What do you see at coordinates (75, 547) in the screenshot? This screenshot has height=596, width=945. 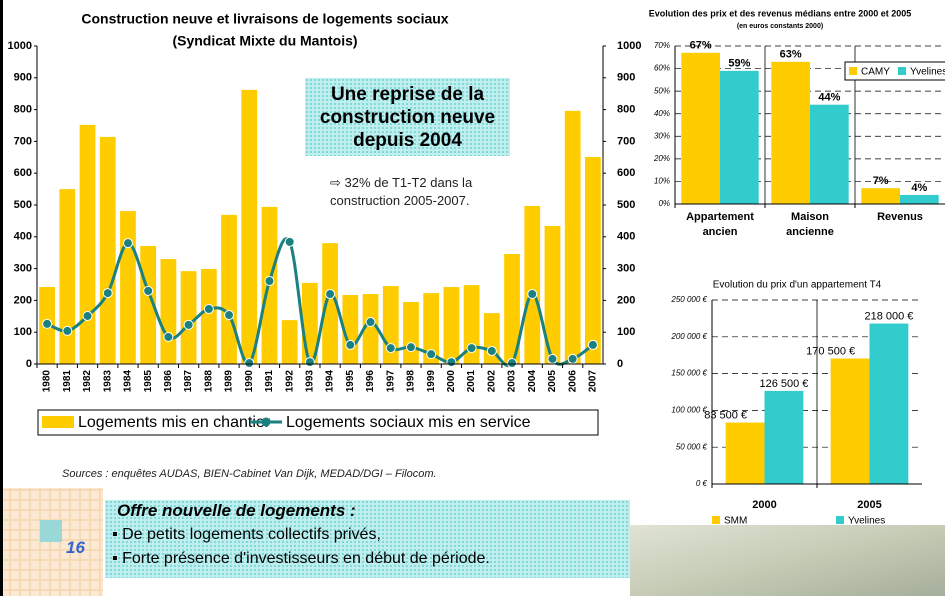 I see `page-number: 16` at bounding box center [75, 547].